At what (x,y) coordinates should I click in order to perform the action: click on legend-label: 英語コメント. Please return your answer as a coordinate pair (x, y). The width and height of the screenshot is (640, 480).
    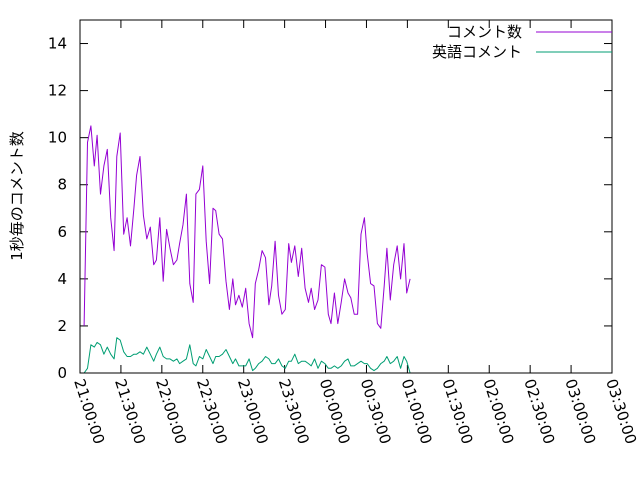
    Looking at the image, I should click on (477, 52).